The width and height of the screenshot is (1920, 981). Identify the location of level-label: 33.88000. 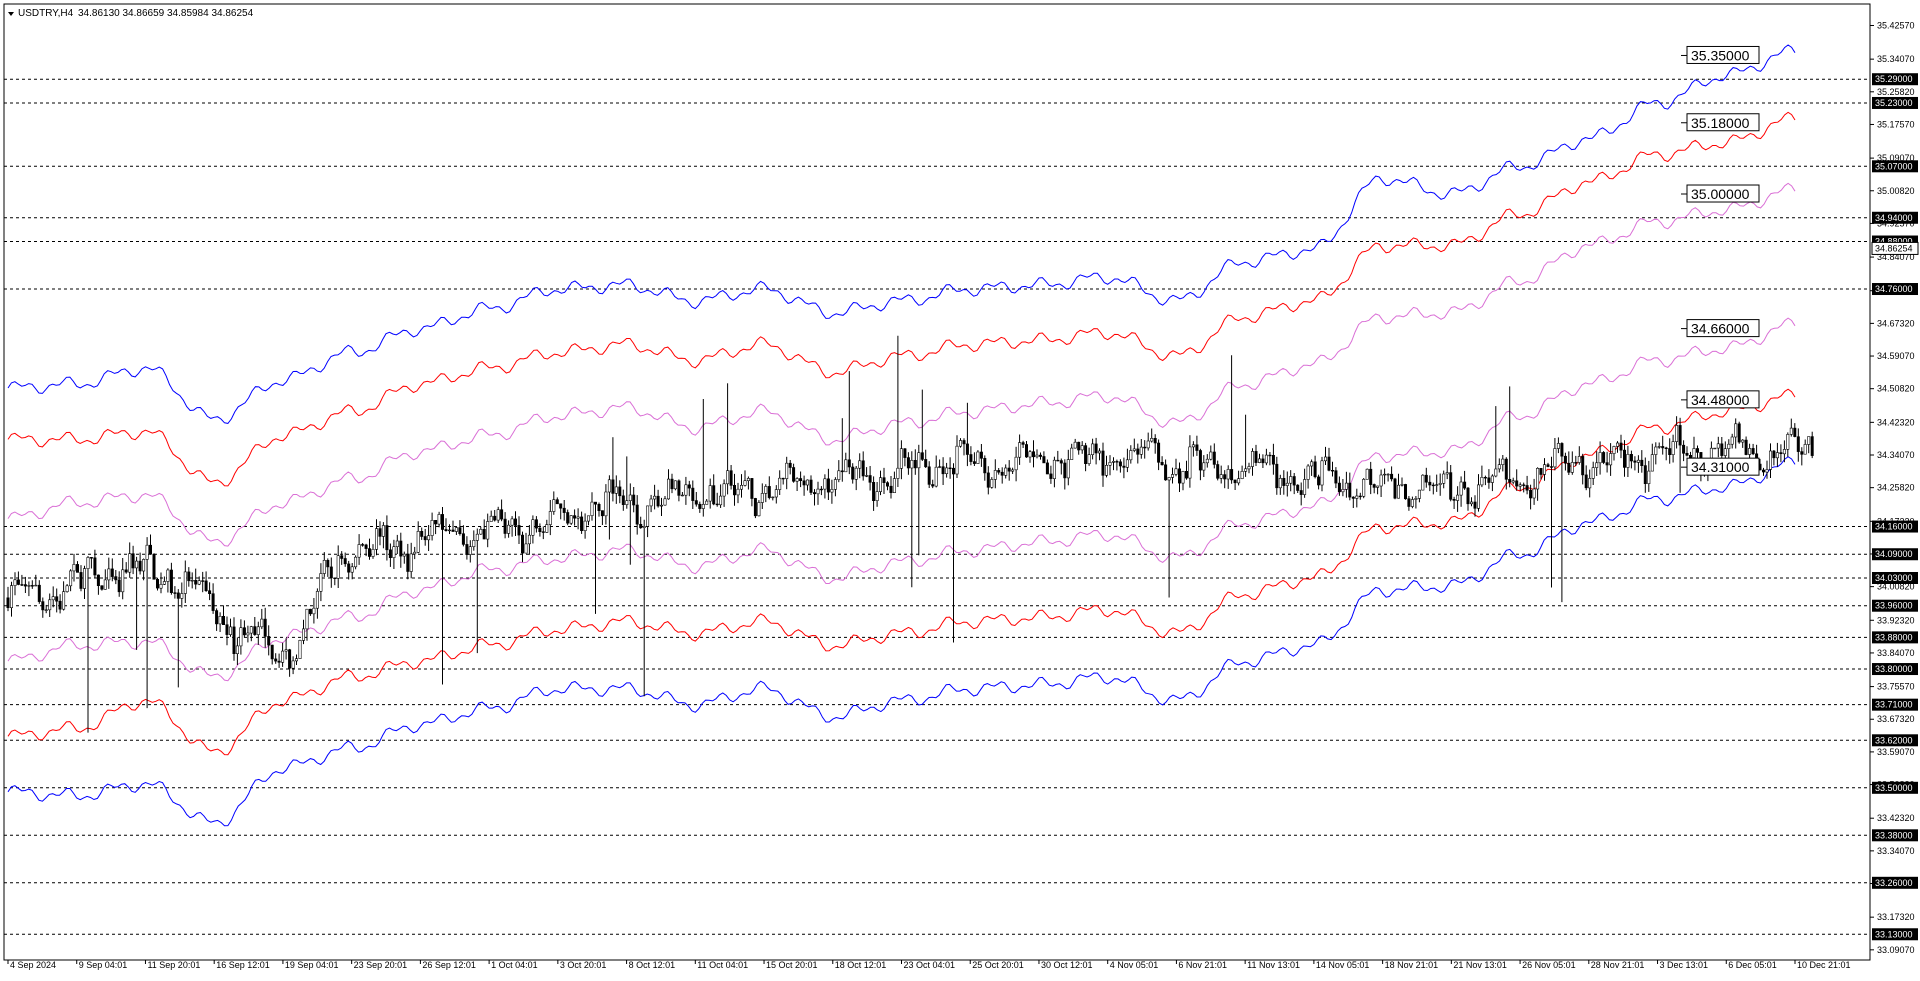
(1894, 637).